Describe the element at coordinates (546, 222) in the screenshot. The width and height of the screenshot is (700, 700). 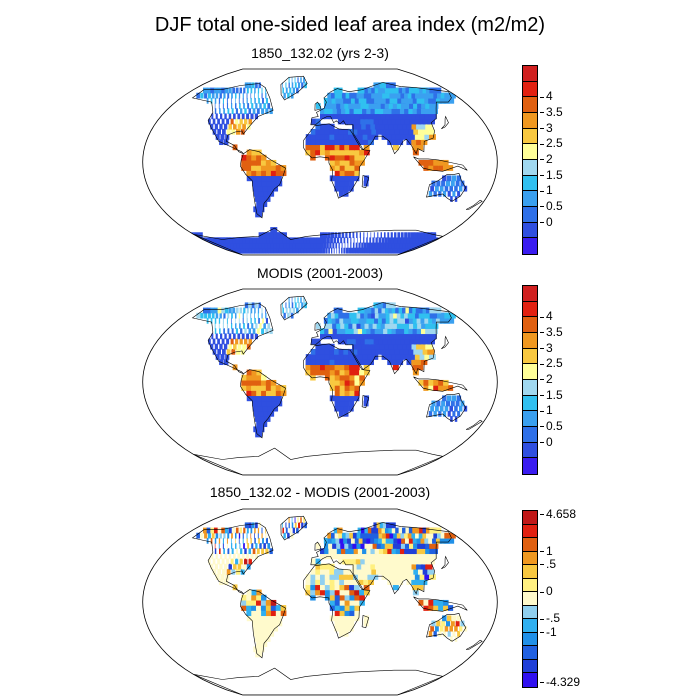
I see `colorbar-label: 0` at that location.